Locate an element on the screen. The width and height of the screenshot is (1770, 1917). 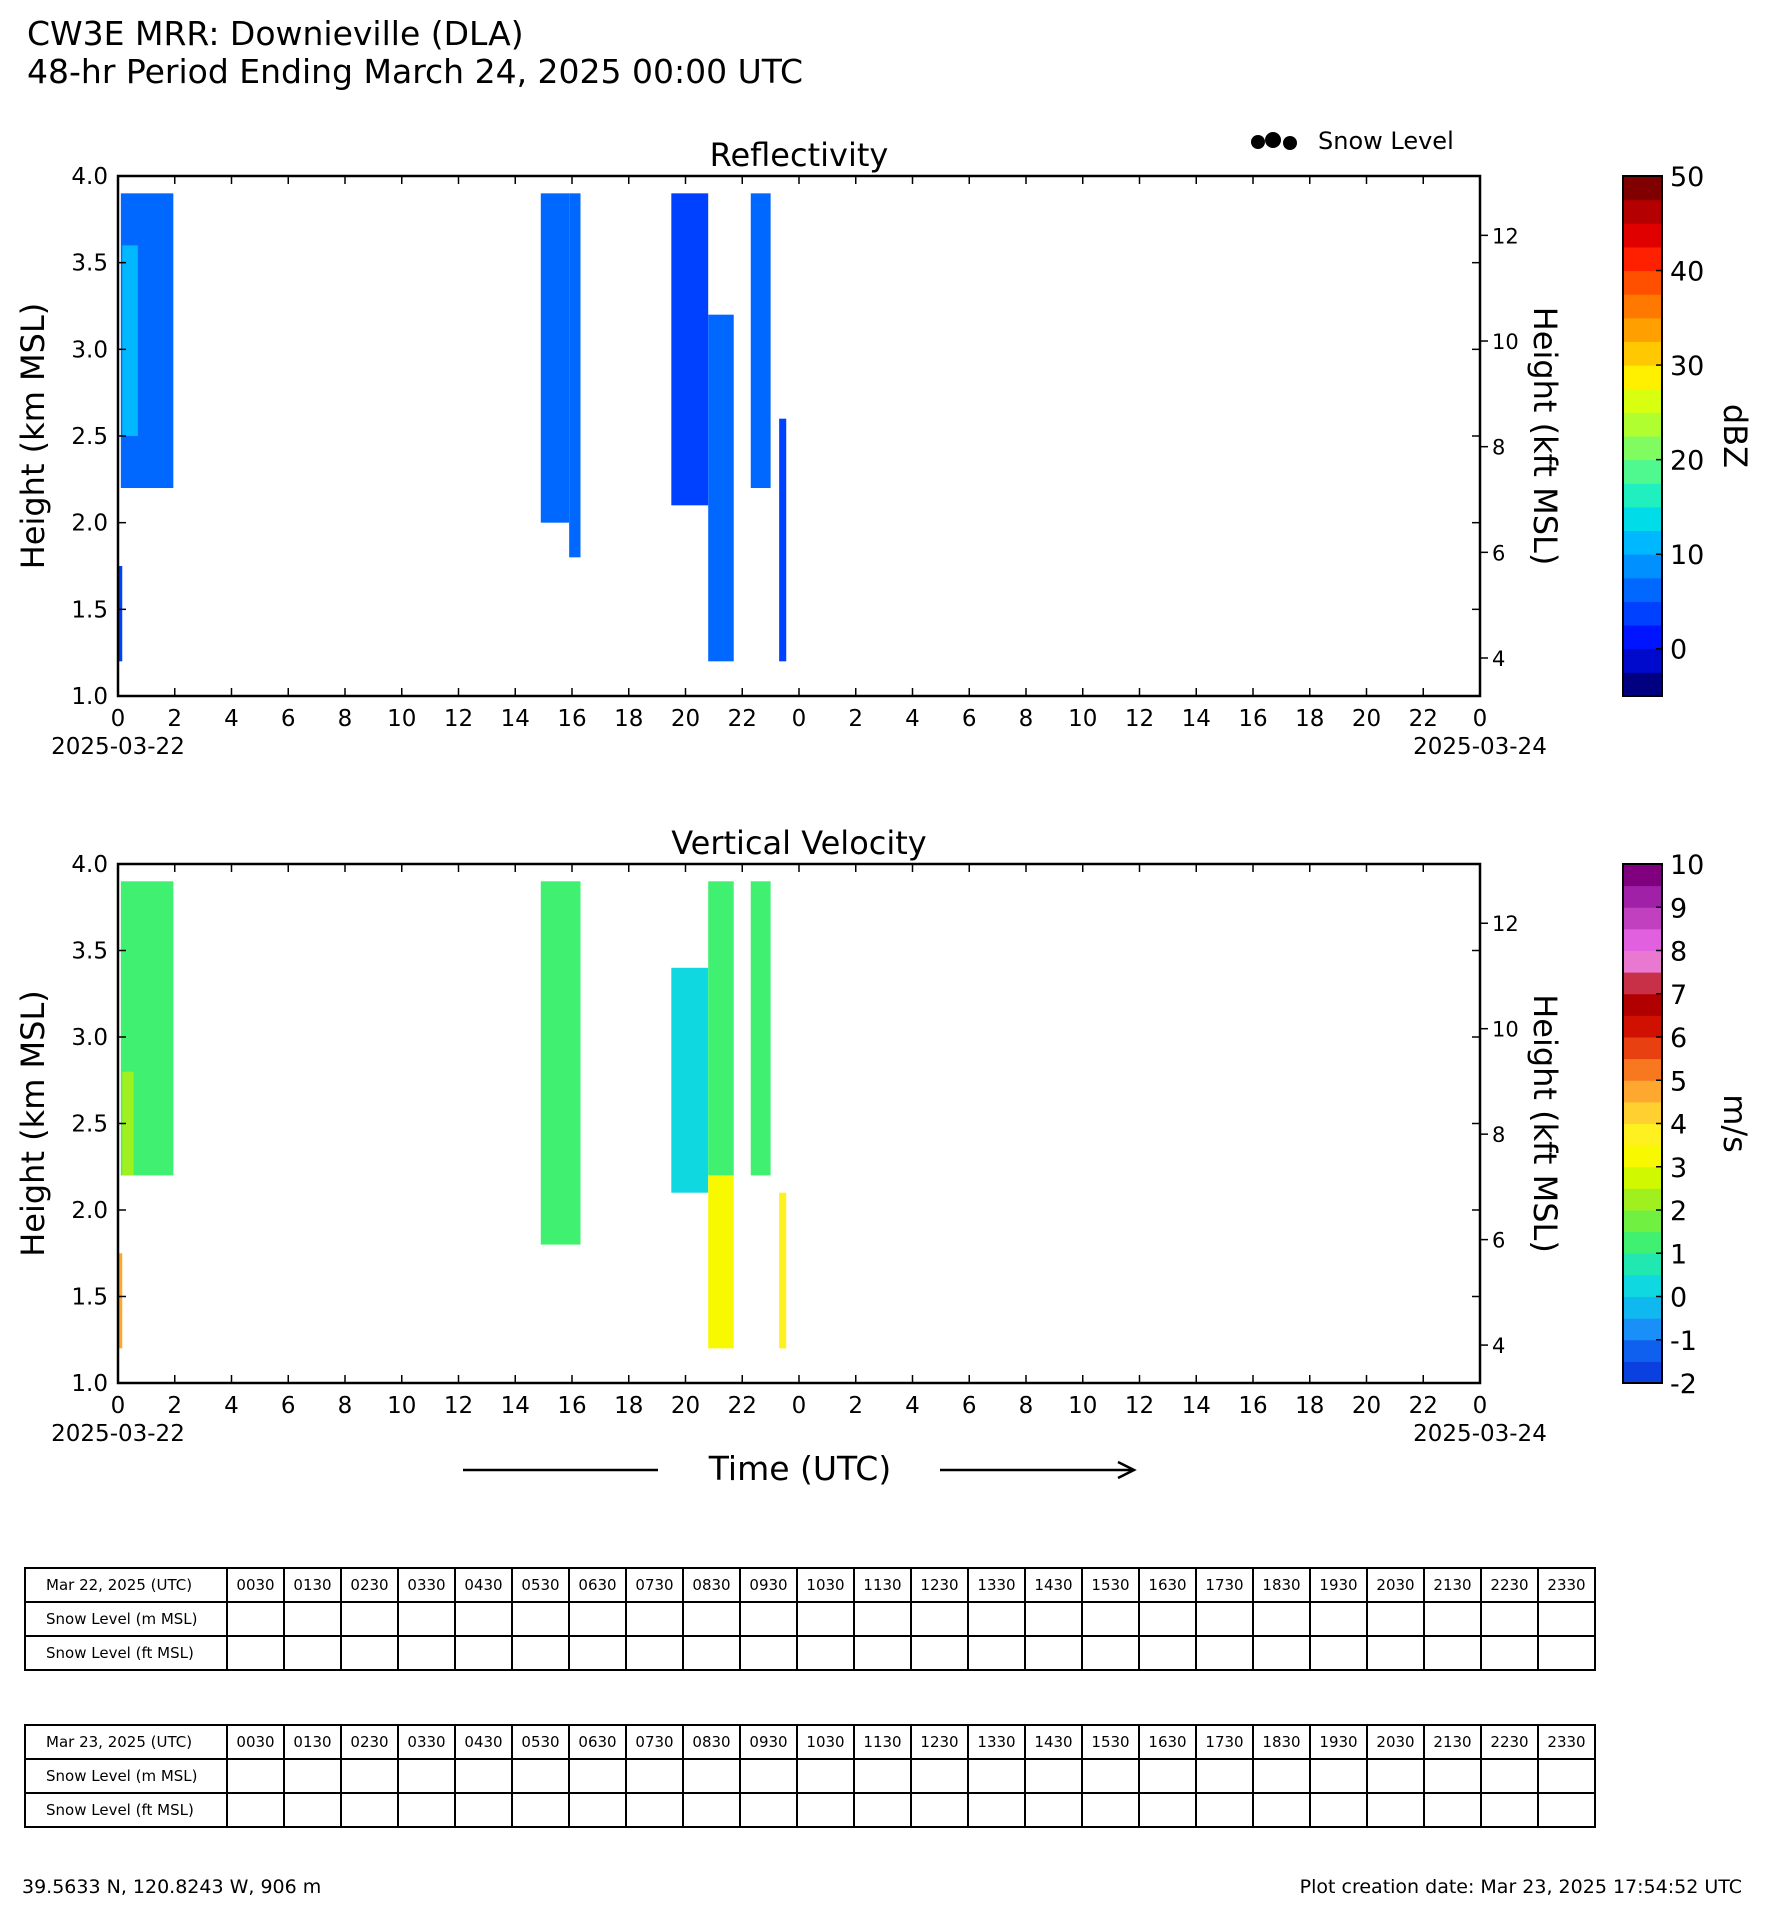
colorbar-label: m/s is located at coordinates (1735, 1123).